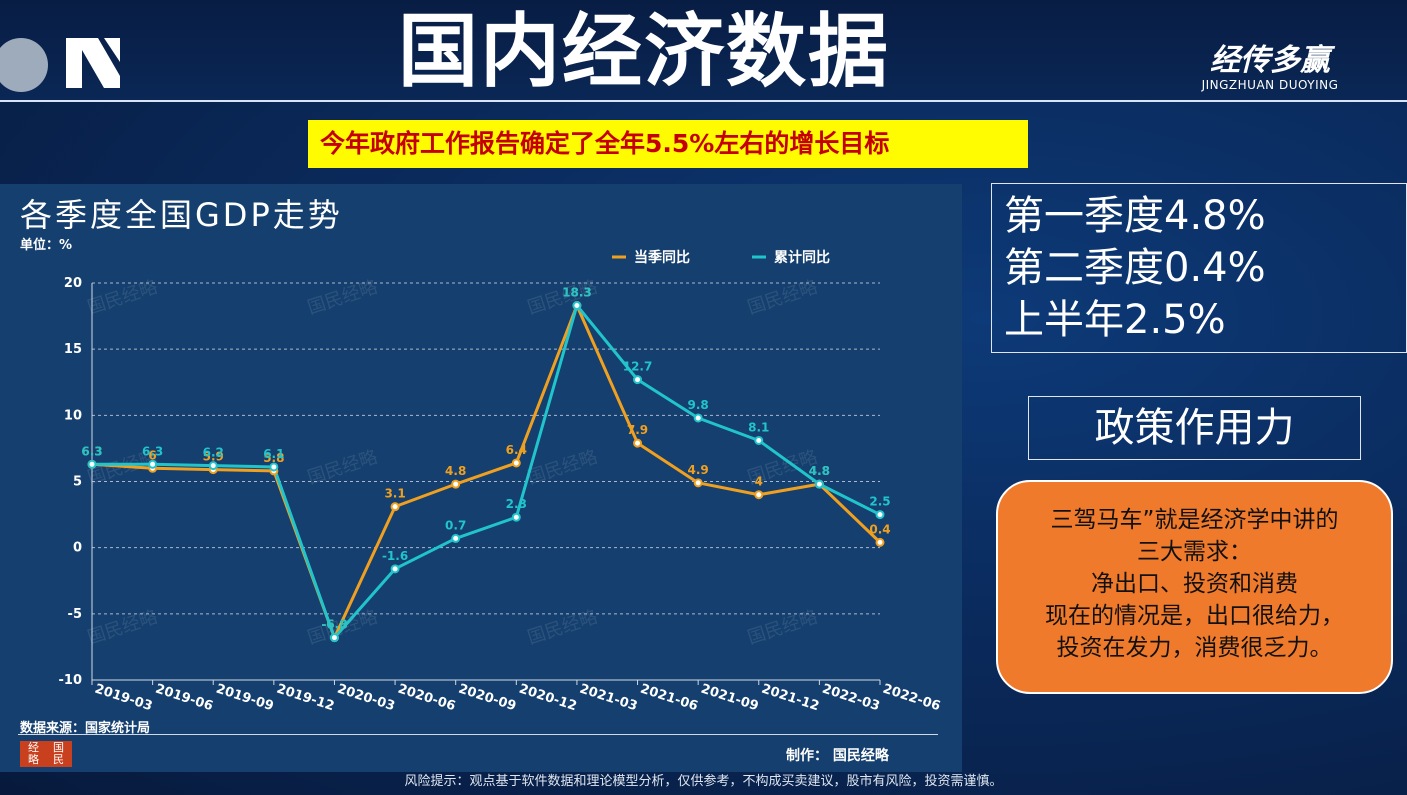 The width and height of the screenshot is (1407, 795). Describe the element at coordinates (608, 698) in the screenshot. I see `x-tick-label: 2021-03` at that location.